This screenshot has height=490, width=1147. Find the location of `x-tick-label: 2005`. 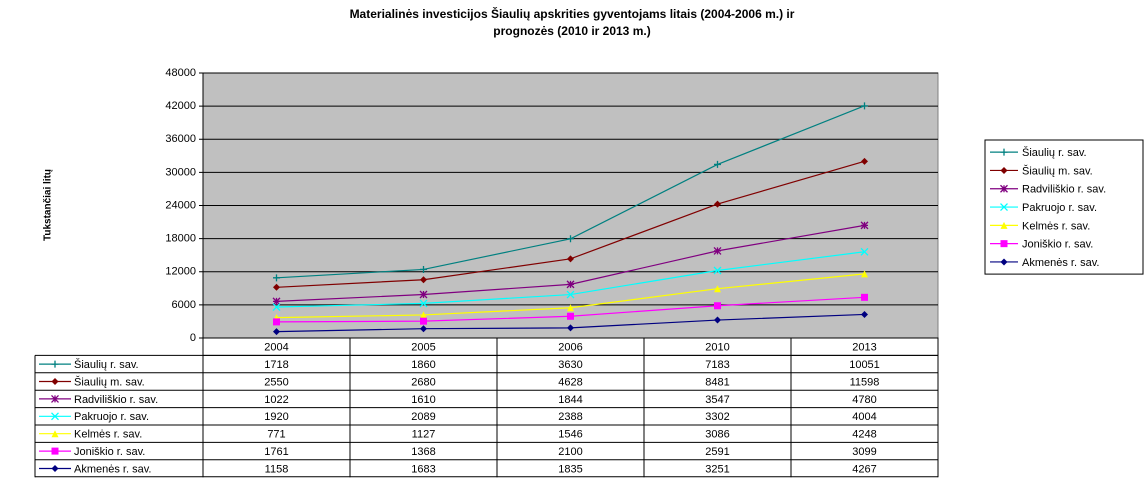

x-tick-label: 2005 is located at coordinates (423, 348).